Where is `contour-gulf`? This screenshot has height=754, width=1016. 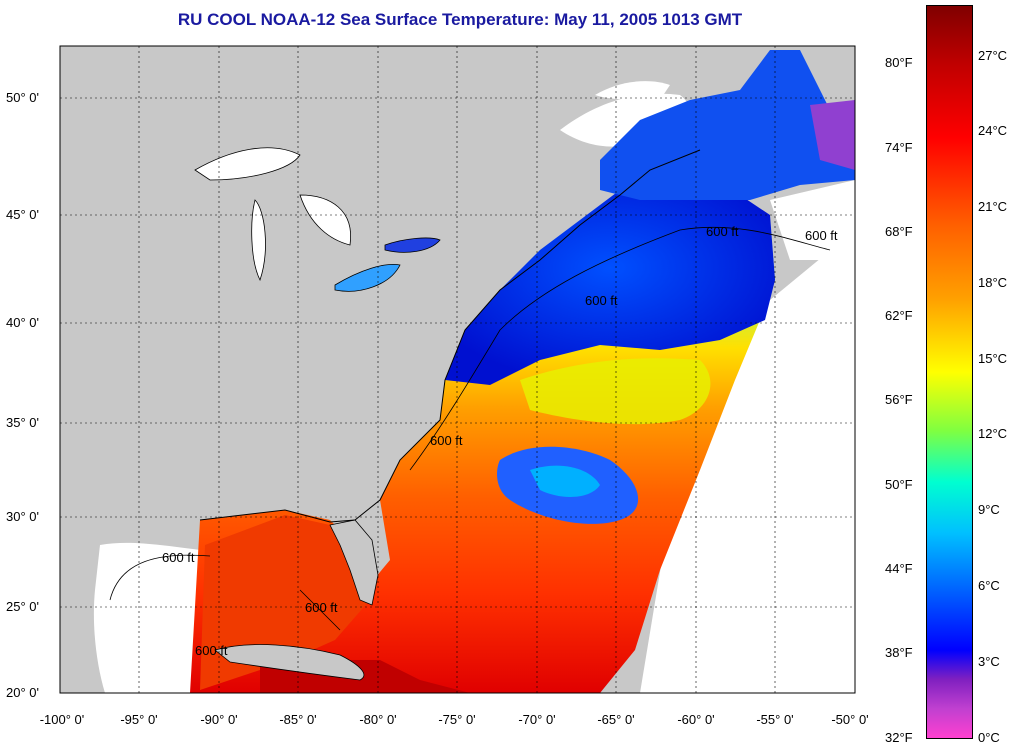 contour-gulf is located at coordinates (160, 577).